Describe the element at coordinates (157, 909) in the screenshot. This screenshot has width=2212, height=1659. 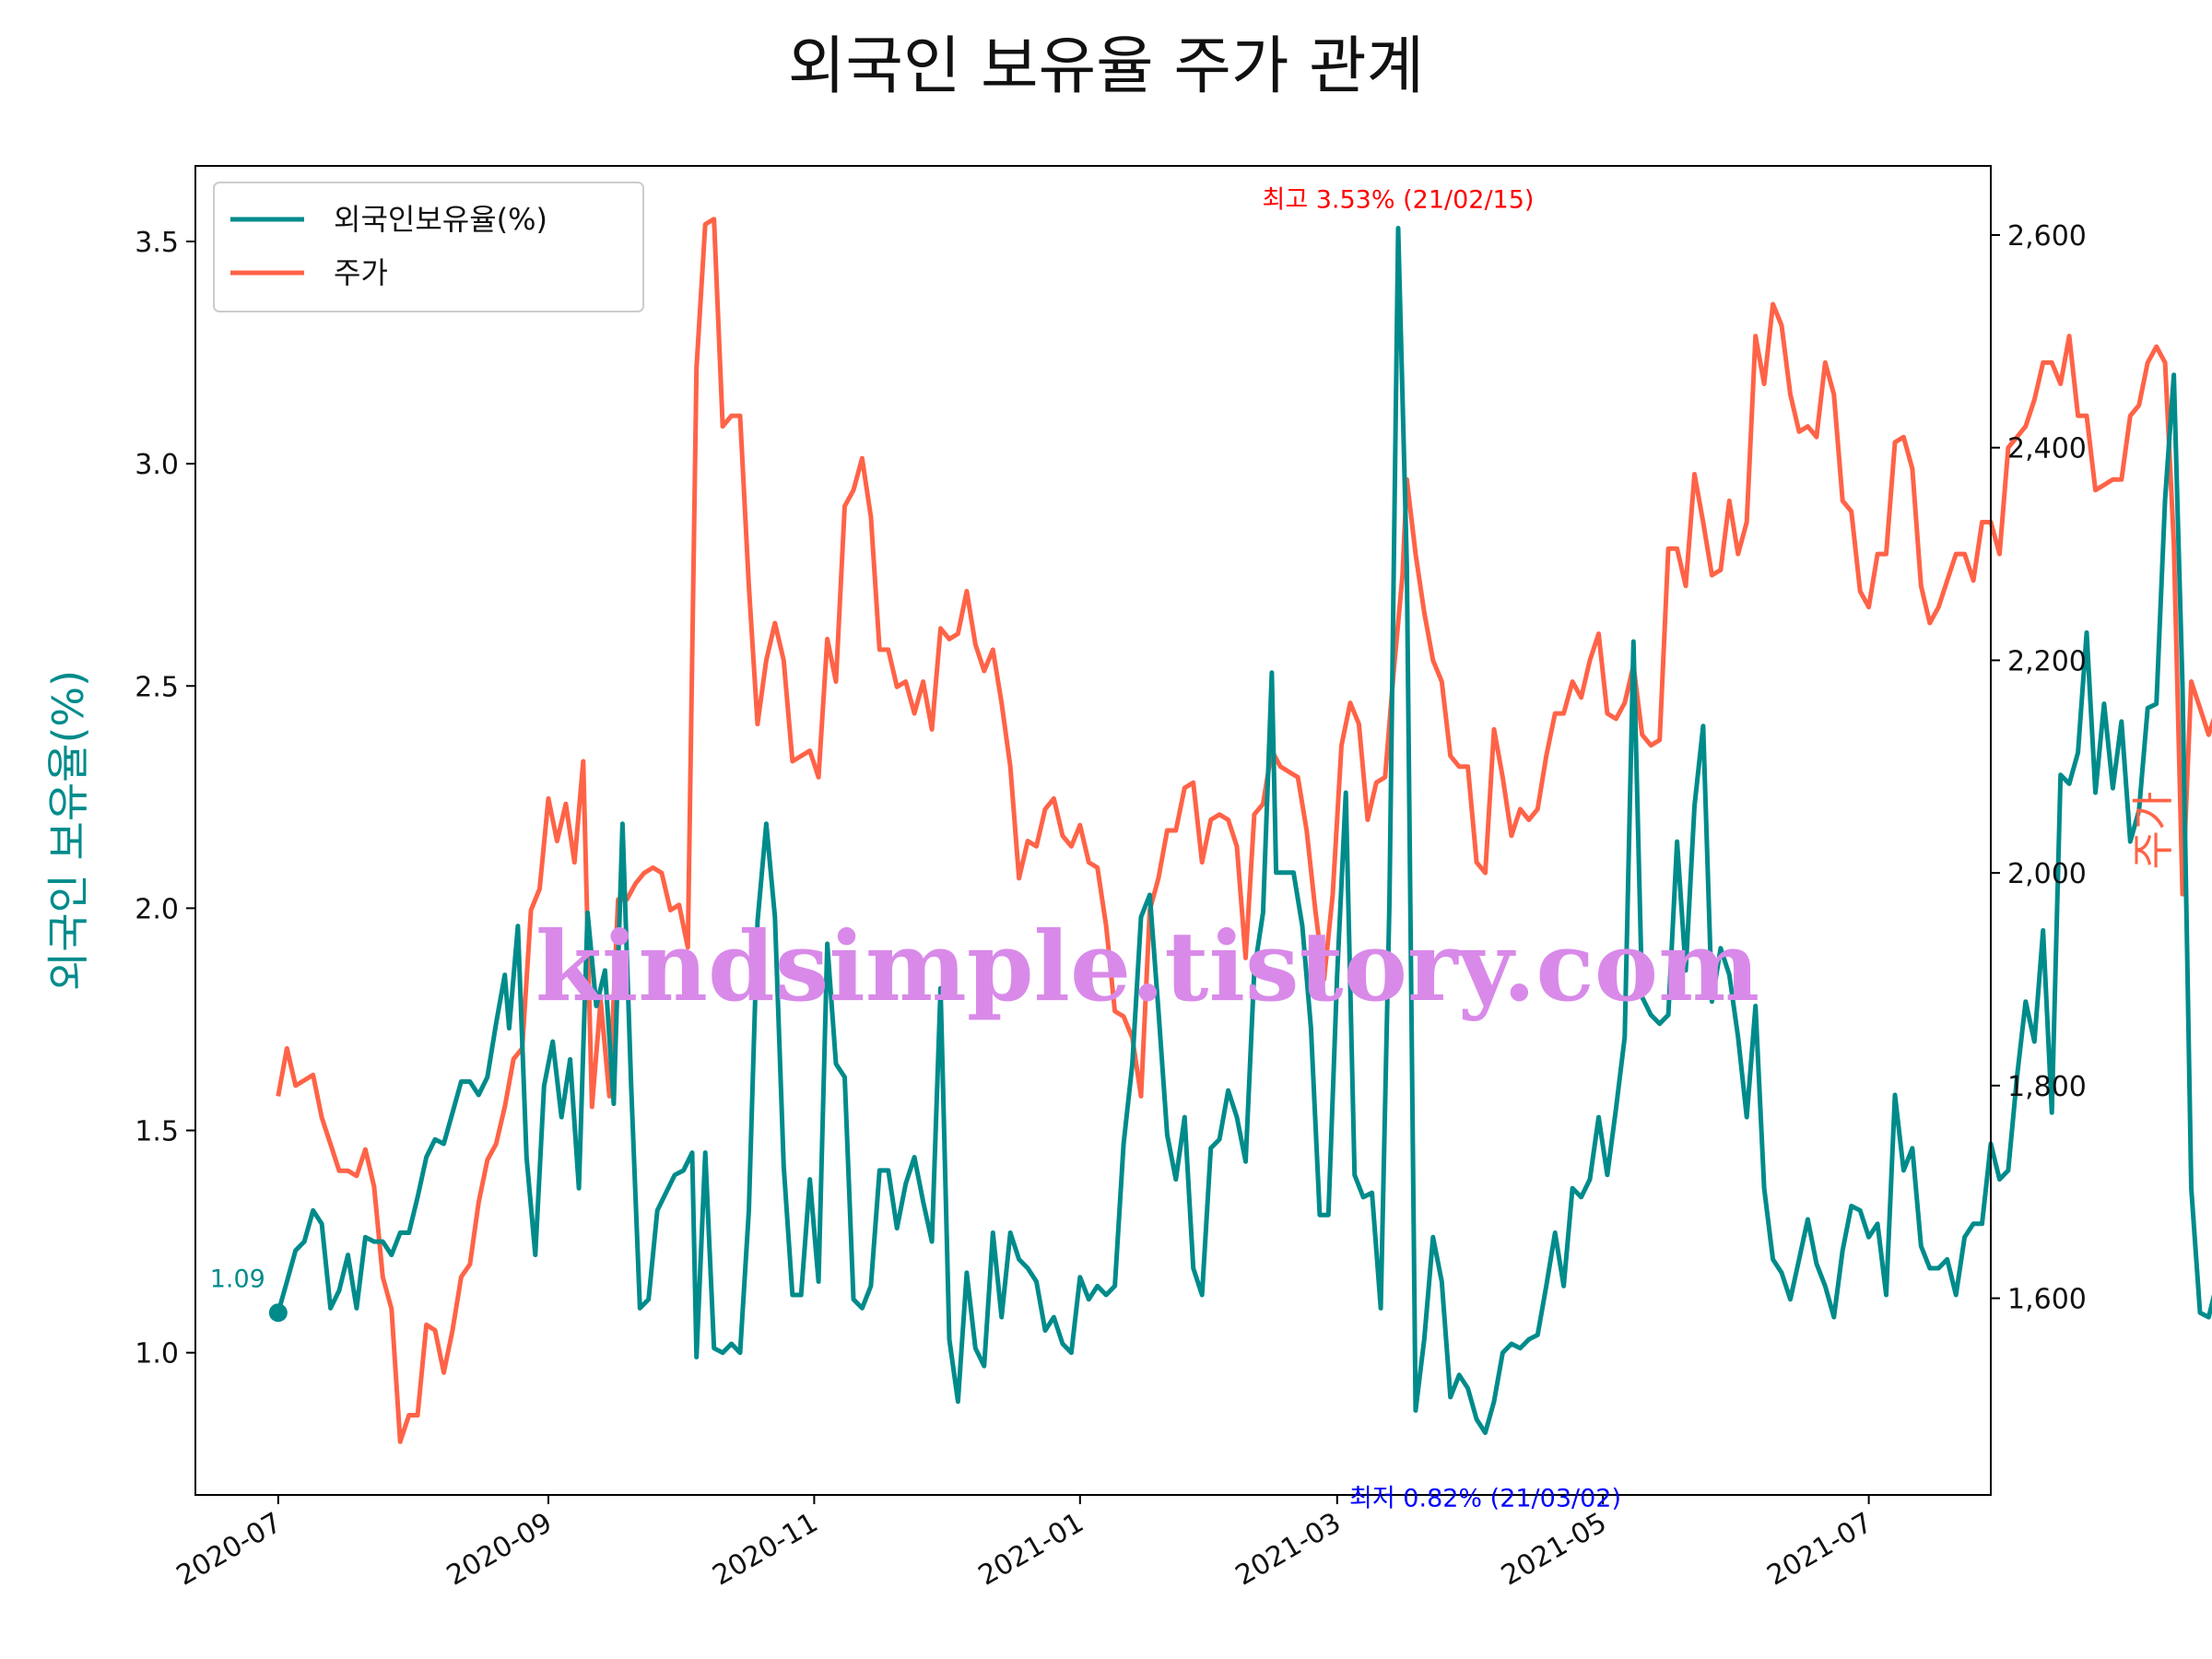
I see `y-left-tick-label: 2.0` at that location.